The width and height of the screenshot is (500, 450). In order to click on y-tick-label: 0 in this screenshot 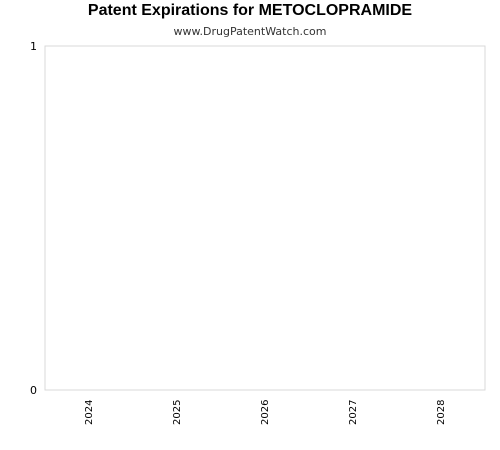, I will do `click(33, 390)`.